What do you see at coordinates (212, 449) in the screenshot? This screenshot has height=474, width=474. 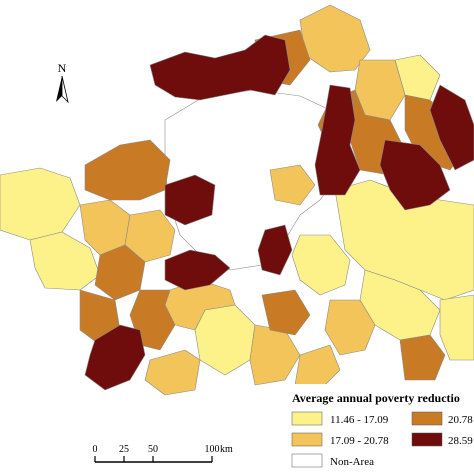 I see `scale-bar-label-100: 100` at bounding box center [212, 449].